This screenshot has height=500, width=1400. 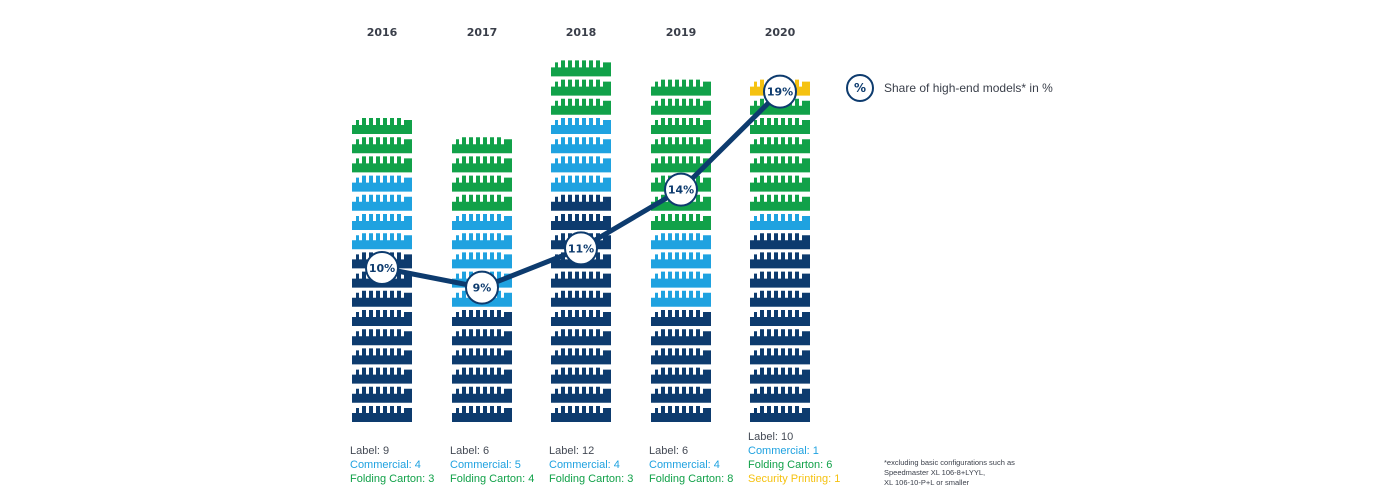 I want to click on year-label: 2016, so click(x=382, y=32).